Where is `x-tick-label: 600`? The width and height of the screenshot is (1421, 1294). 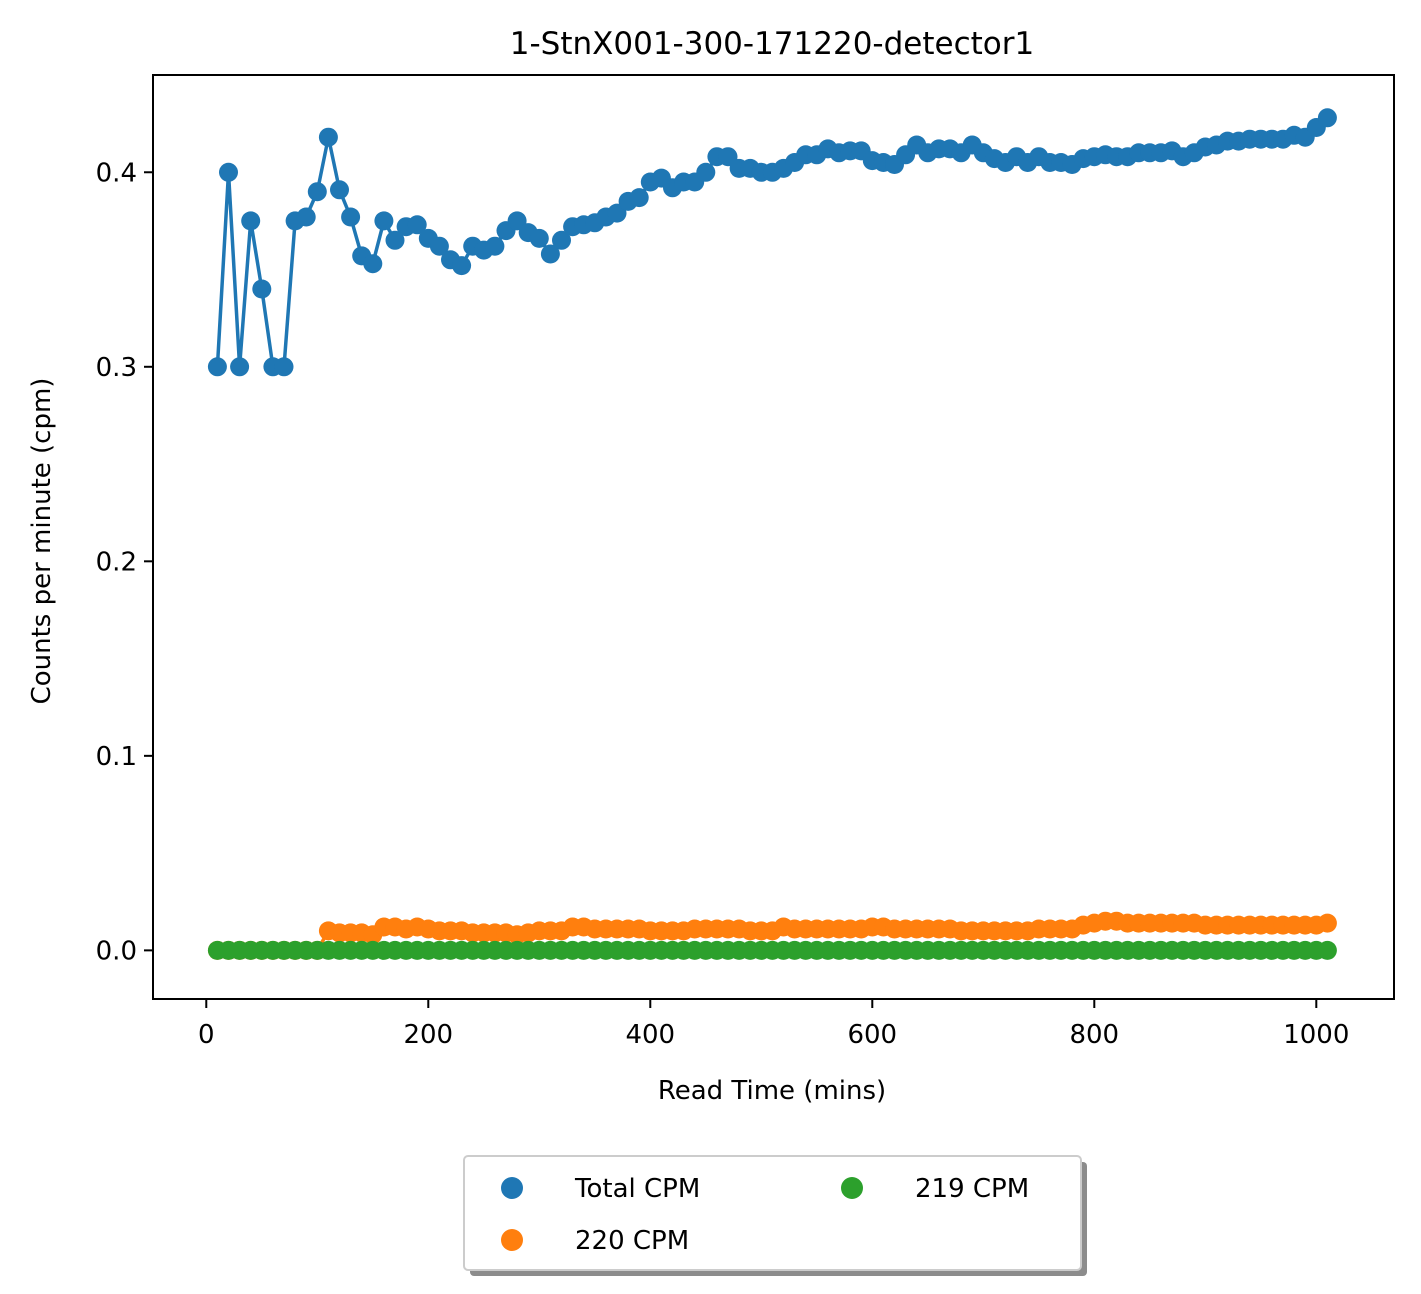 x-tick-label: 600 is located at coordinates (872, 1035).